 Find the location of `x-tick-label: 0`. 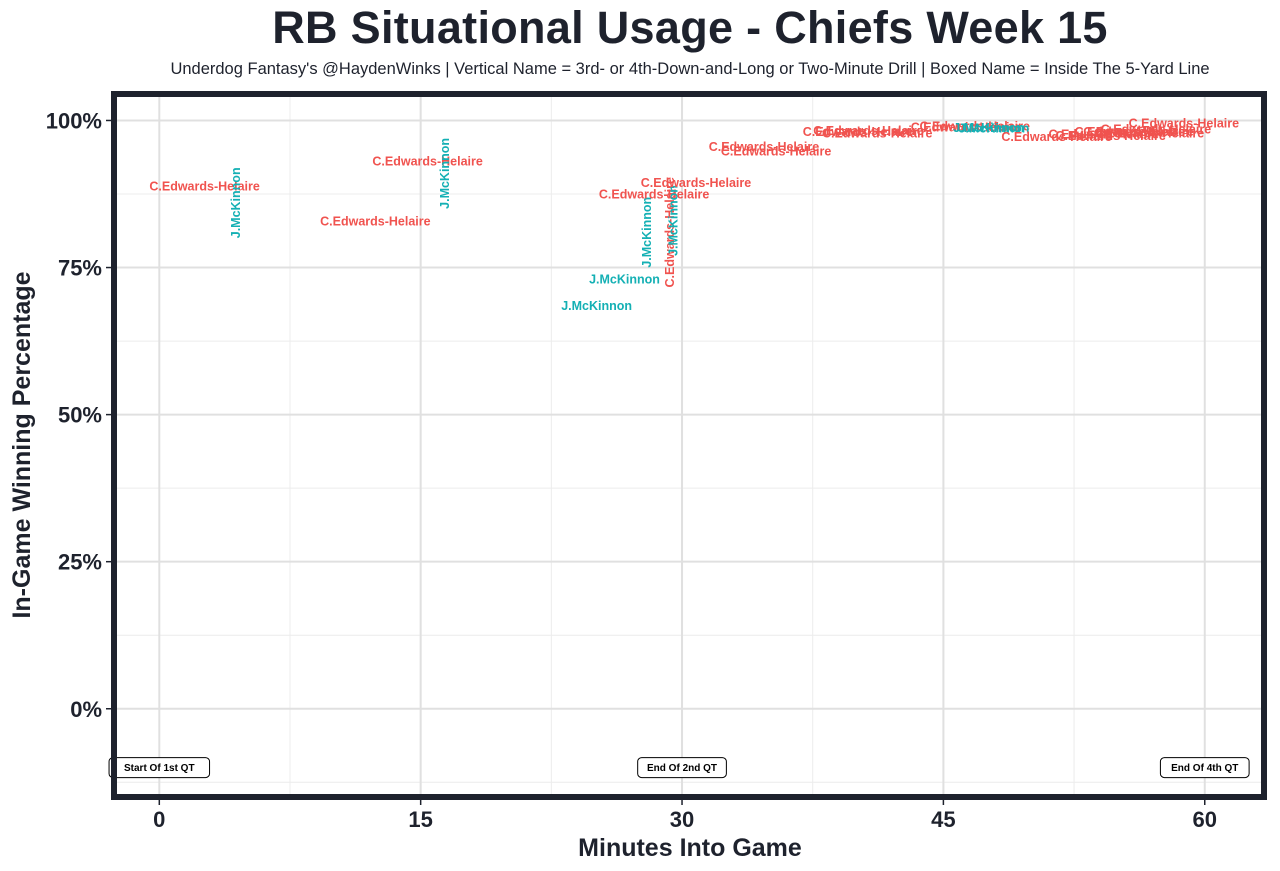

x-tick-label: 0 is located at coordinates (159, 819).